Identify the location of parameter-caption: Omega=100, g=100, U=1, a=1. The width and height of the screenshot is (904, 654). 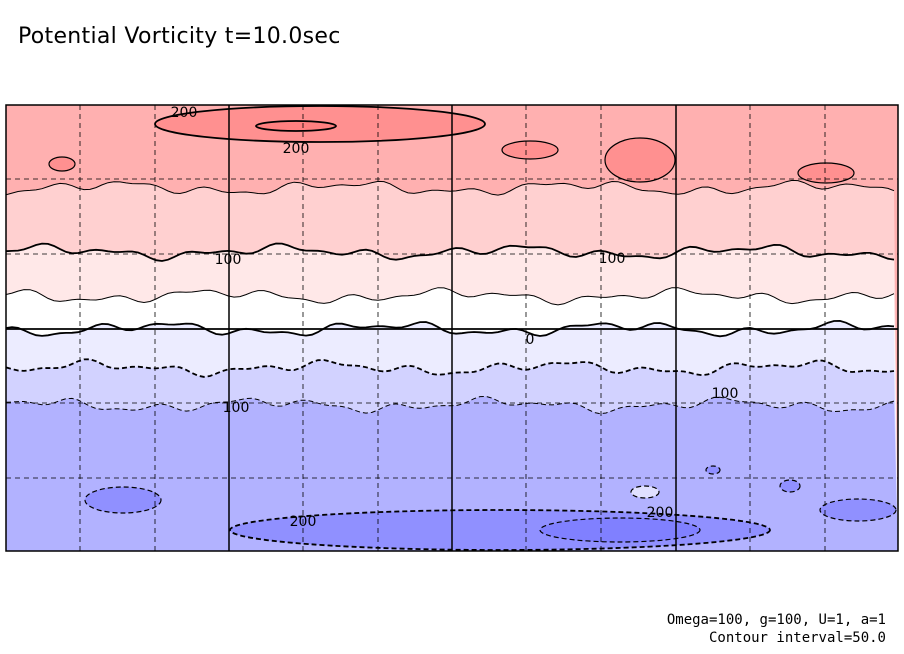
(776, 620).